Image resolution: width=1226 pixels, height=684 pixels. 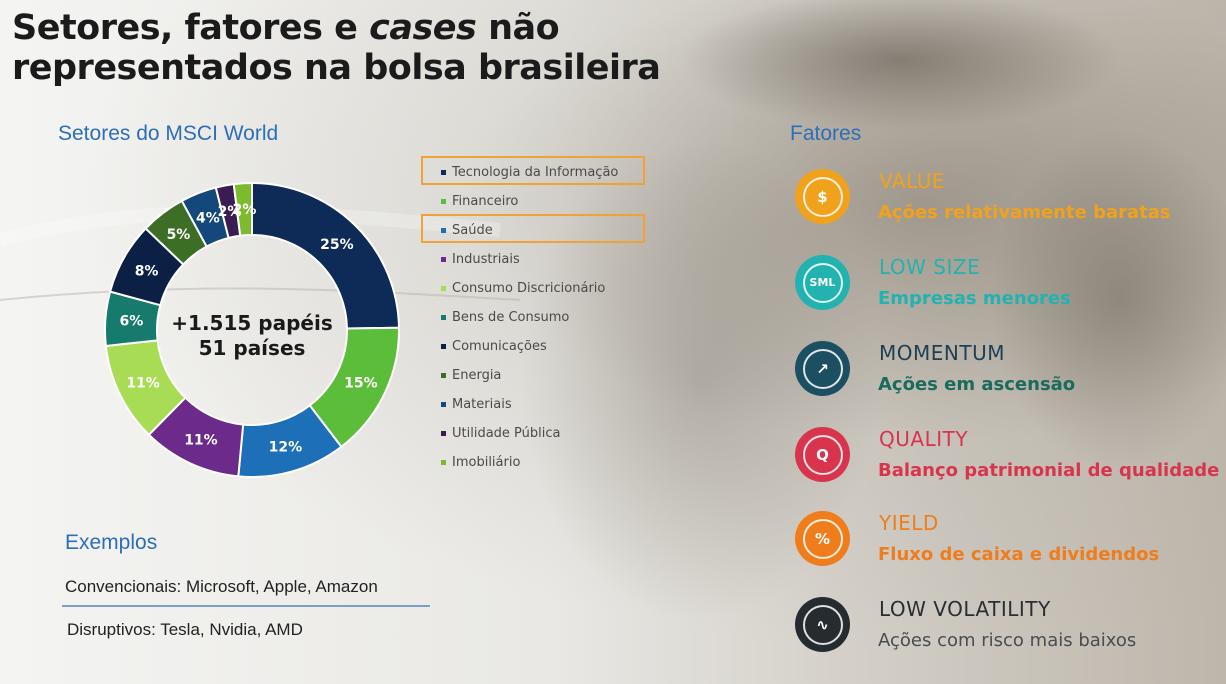 I want to click on factor-name: QUALITY, so click(x=924, y=439).